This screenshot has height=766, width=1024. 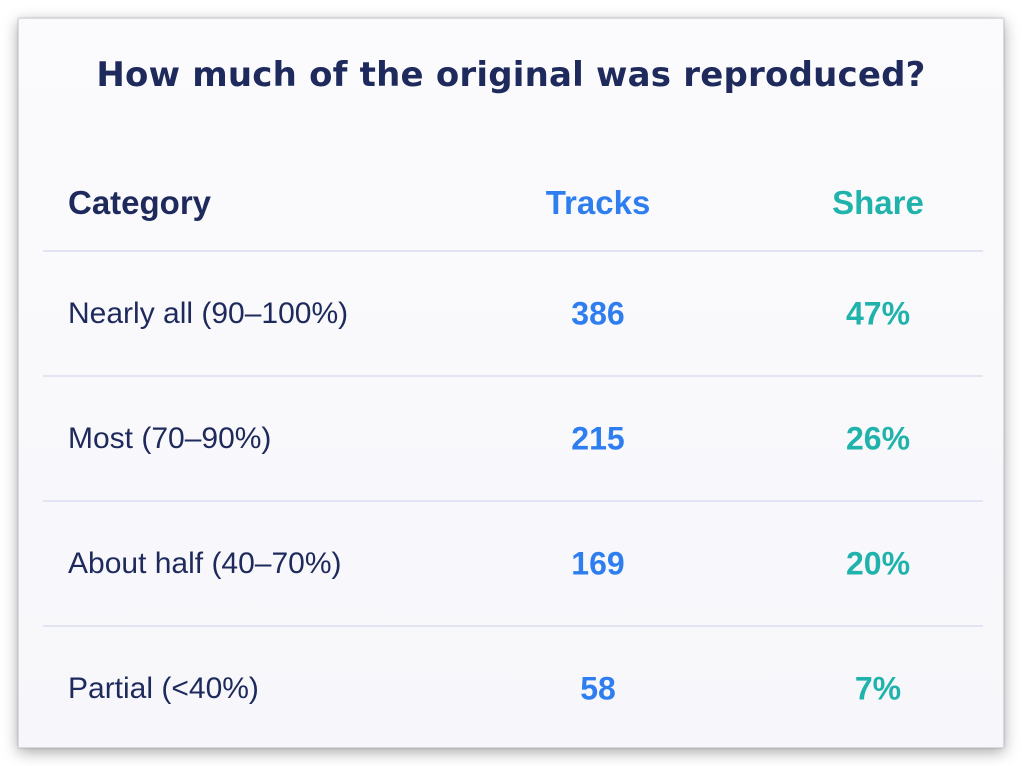 I want to click on page-title: How much of the original was reproduced?, so click(x=511, y=75).